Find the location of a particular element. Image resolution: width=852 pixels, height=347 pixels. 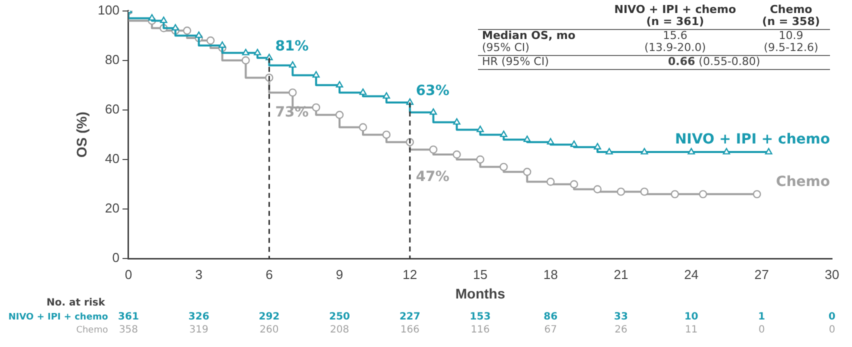

text: 208 is located at coordinates (340, 330).